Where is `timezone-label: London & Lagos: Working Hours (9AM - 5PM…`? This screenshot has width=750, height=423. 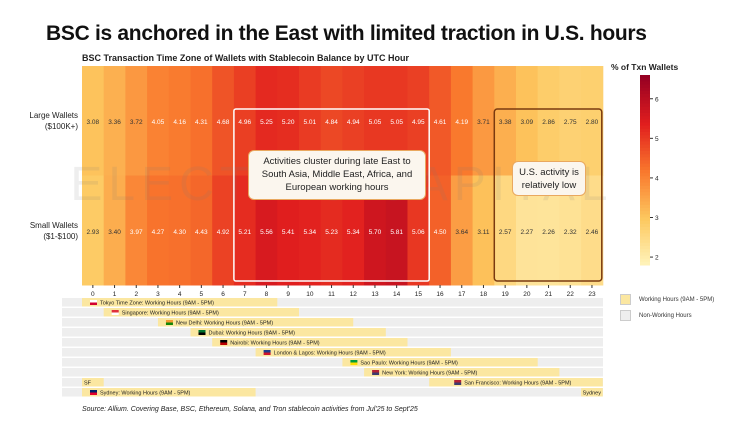
timezone-label: London & Lagos: Working Hours (9AM - 5PM… is located at coordinates (330, 354).